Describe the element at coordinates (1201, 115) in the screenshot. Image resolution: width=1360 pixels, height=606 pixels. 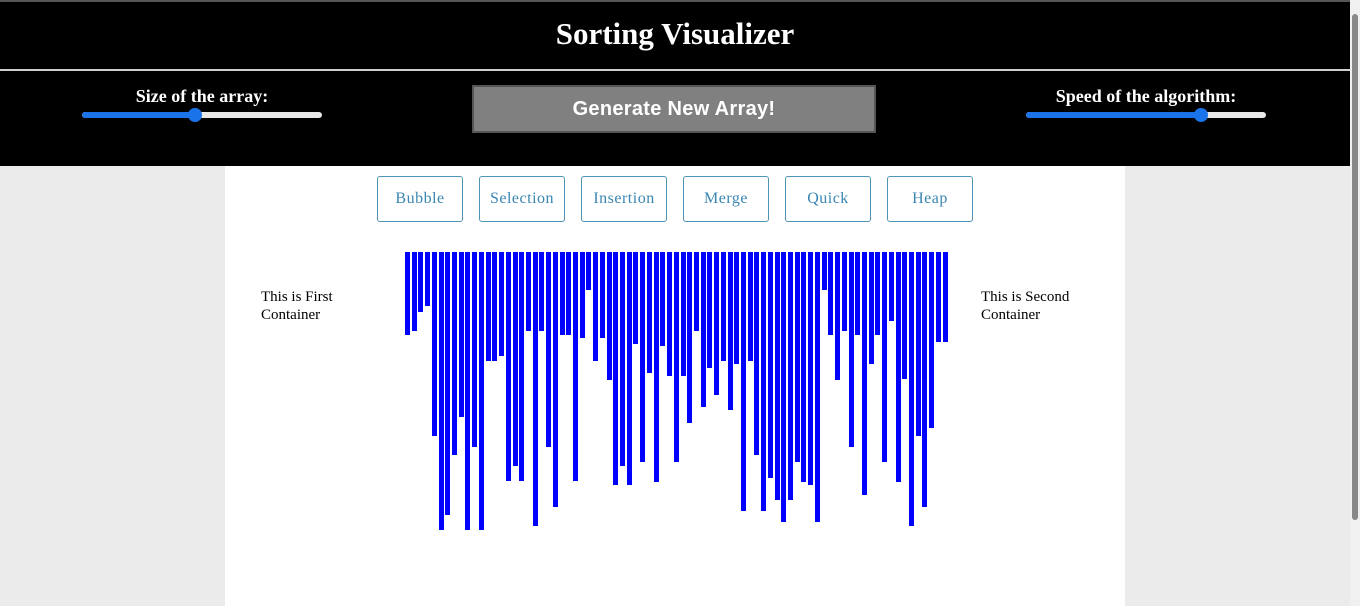
I see `speed-slider-thumb` at that location.